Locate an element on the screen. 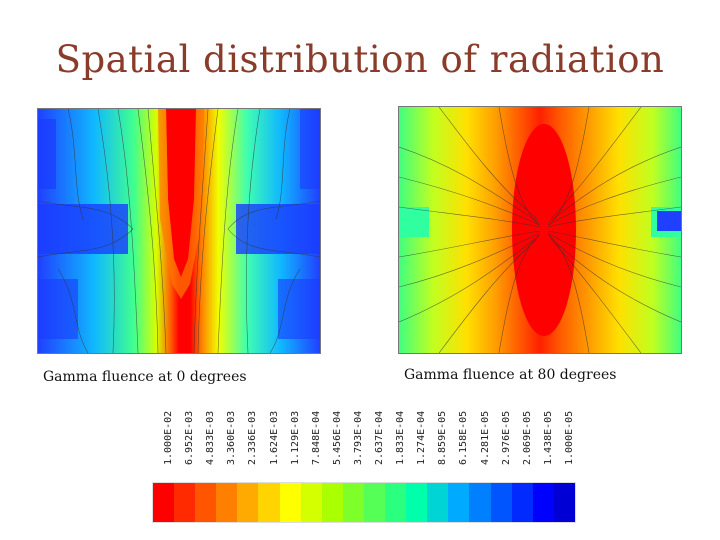  colorbar-tick-label: 7.848E-04 is located at coordinates (312, 437).